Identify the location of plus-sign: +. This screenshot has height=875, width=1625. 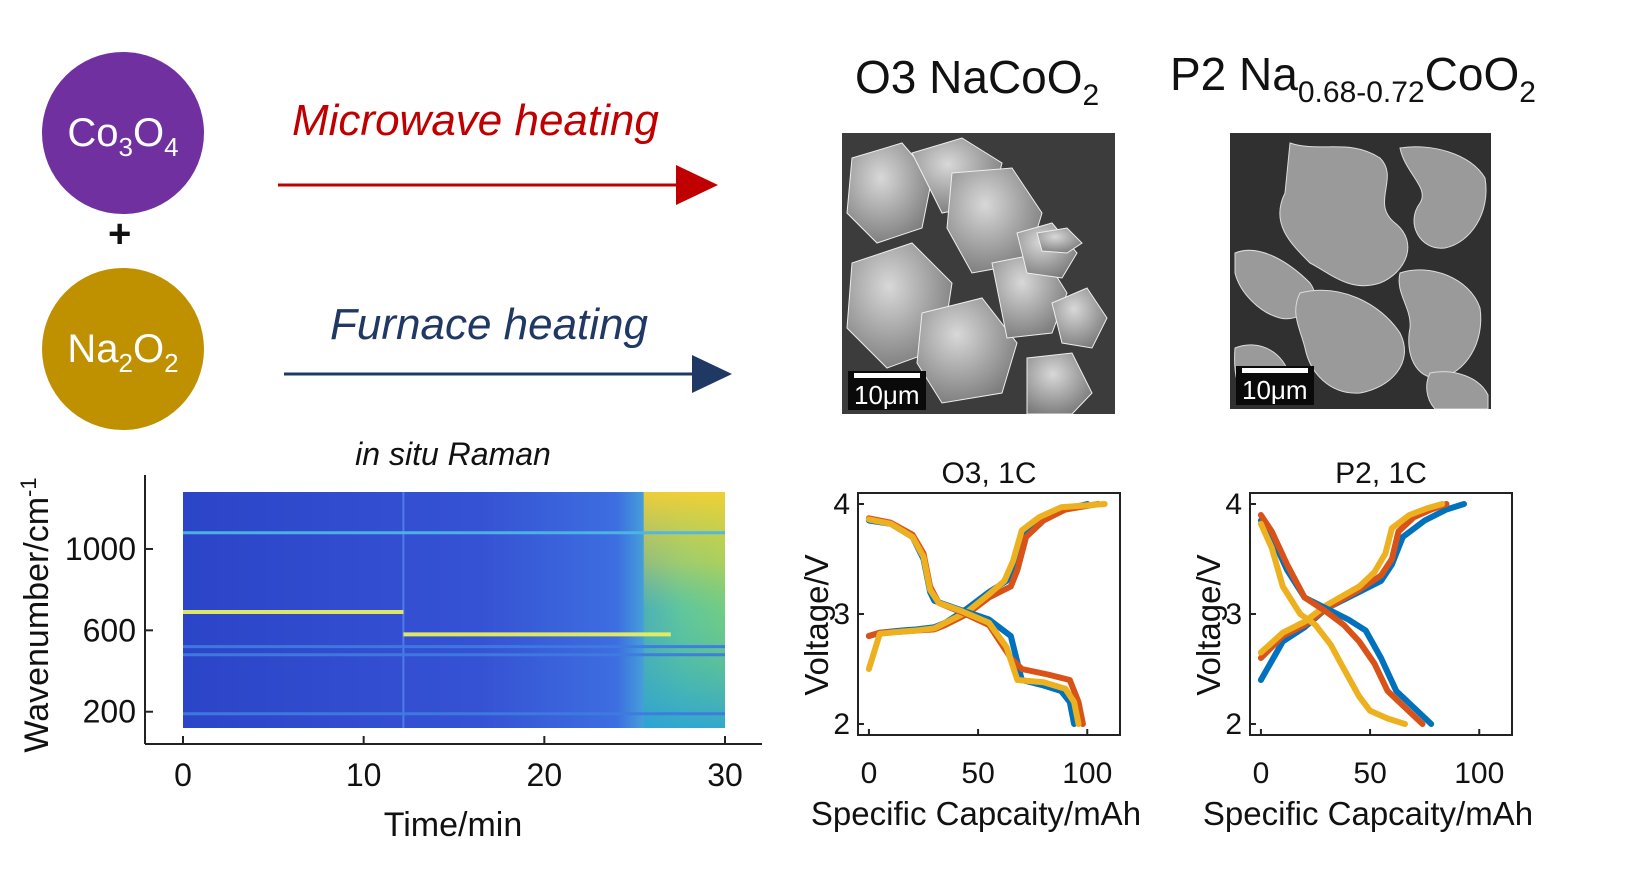
(120, 234).